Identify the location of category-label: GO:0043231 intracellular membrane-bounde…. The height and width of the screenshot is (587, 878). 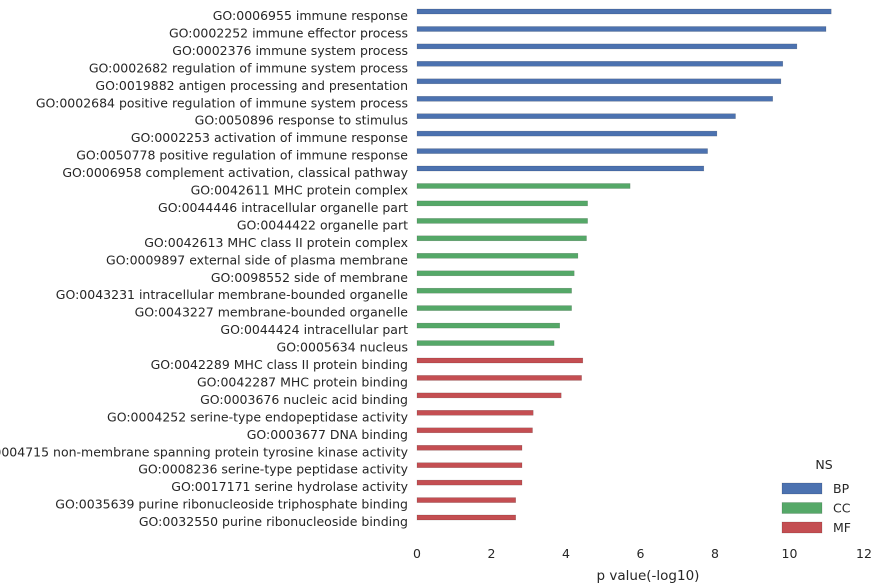
(232, 294).